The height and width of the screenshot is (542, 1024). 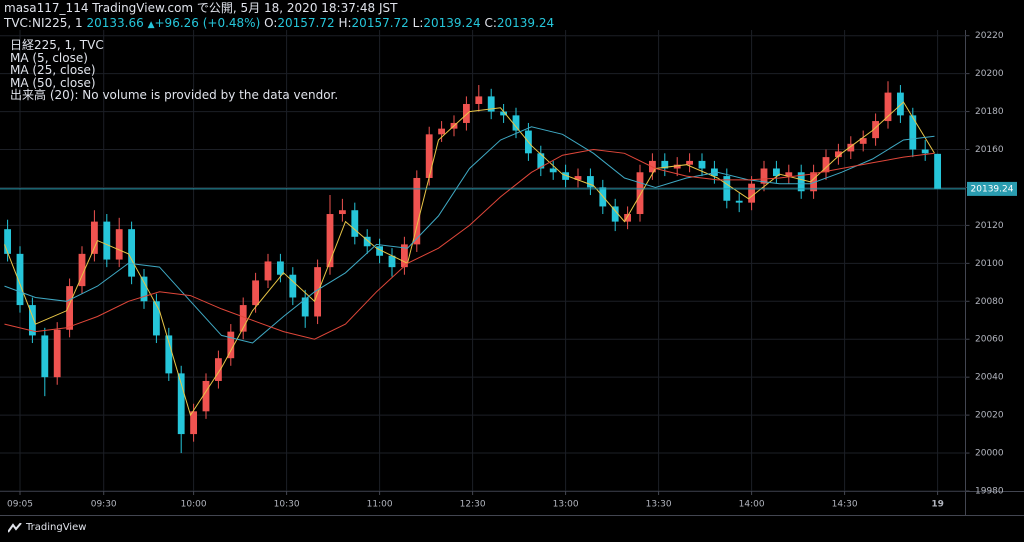 I want to click on x-tick-label: 19, so click(x=937, y=505).